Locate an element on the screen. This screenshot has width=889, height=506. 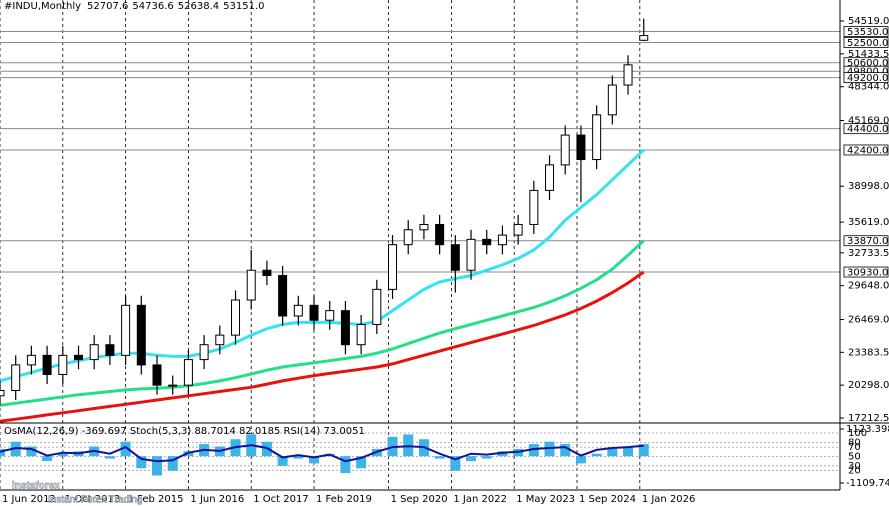
watermark-subtitle: Instant Forex Trading is located at coordinates (95, 500).